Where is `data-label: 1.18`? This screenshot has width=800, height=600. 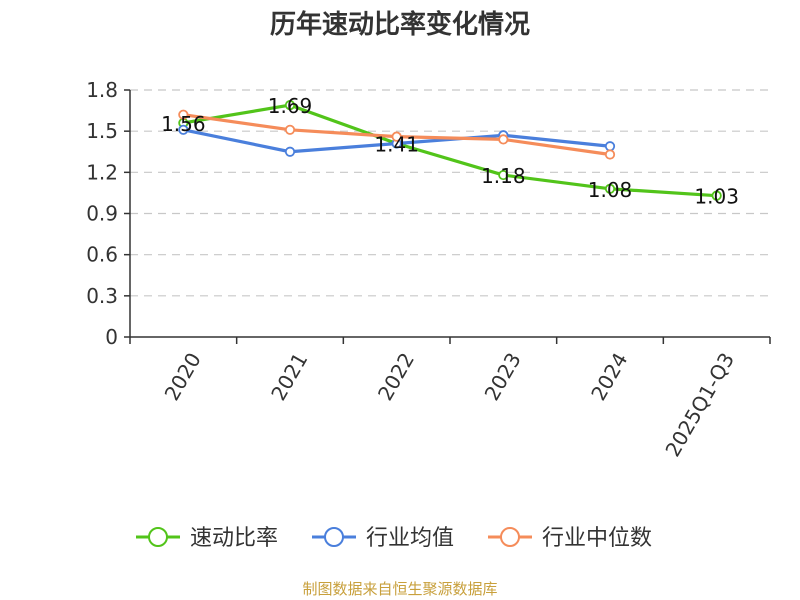 data-label: 1.18 is located at coordinates (503, 176).